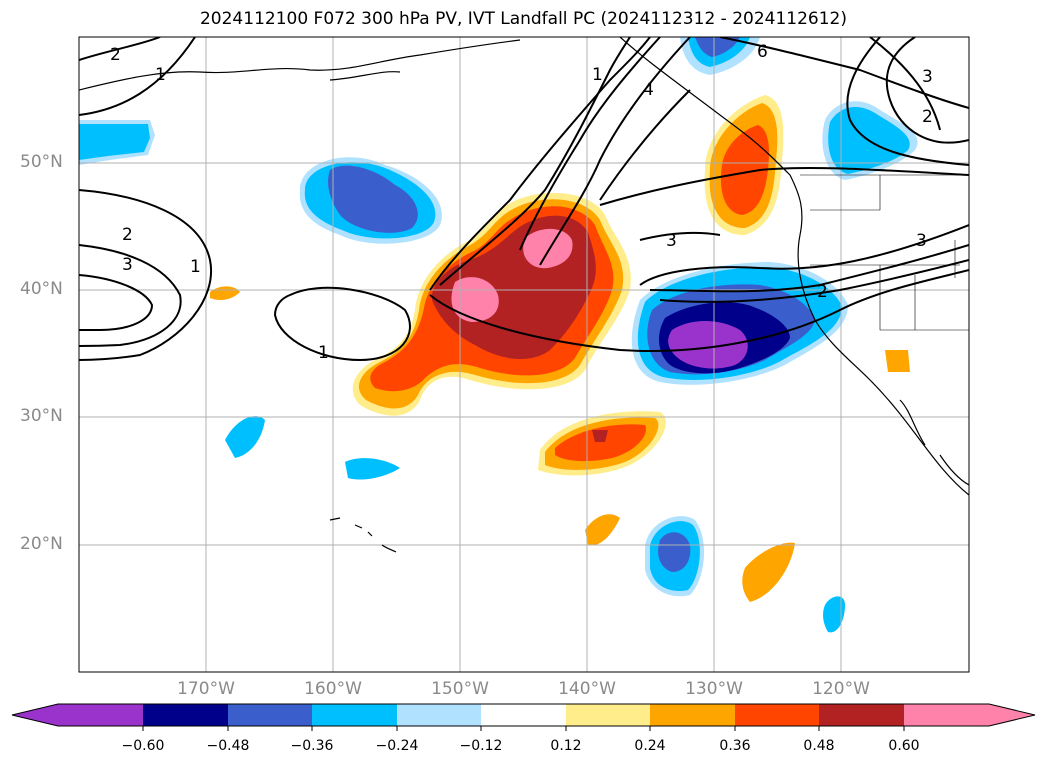 Image resolution: width=1047 pixels, height=765 pixels. What do you see at coordinates (333, 689) in the screenshot?
I see `lon-label: 160°W` at bounding box center [333, 689].